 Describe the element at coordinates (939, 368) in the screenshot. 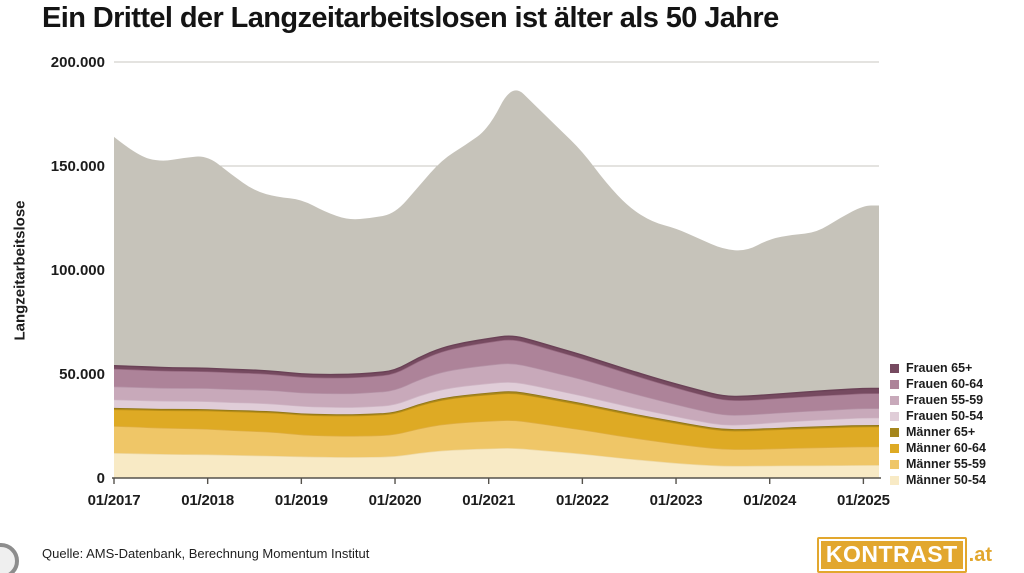

I see `legend-label: Frauen 65+` at that location.